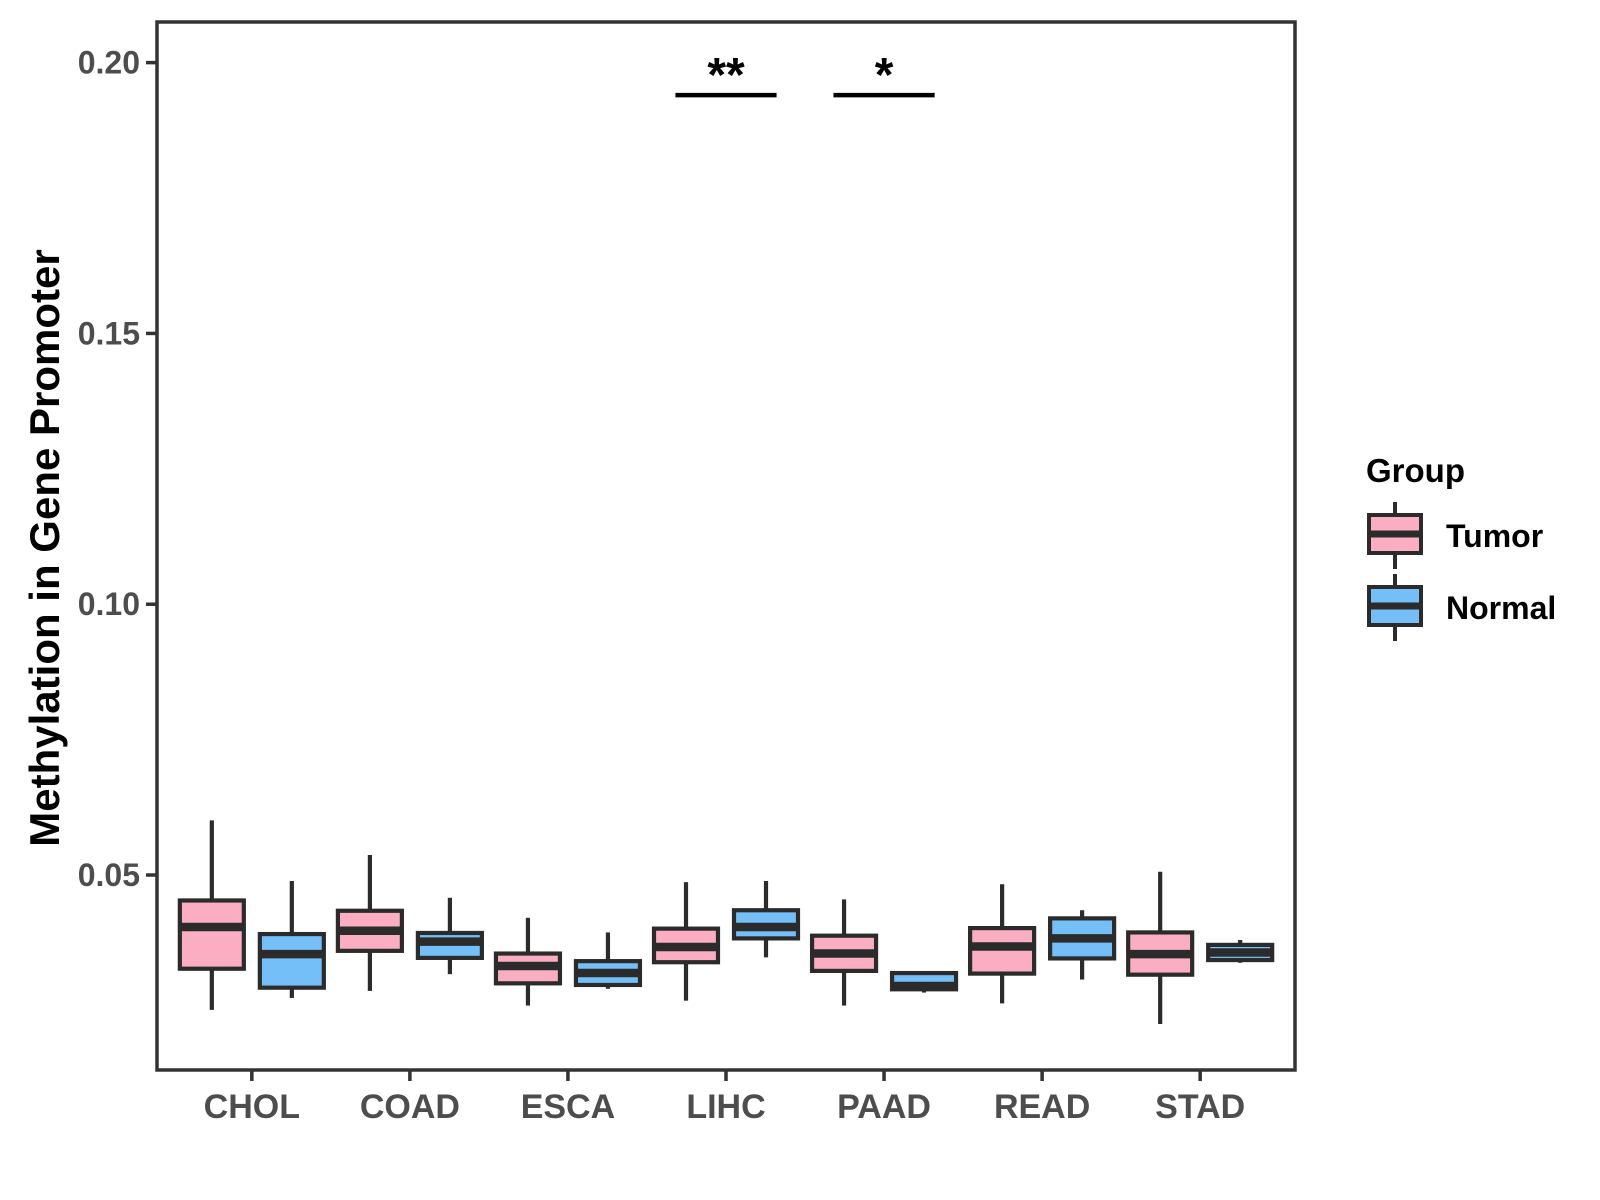 This screenshot has width=1600, height=1200. Describe the element at coordinates (726, 75) in the screenshot. I see `significance-label-LIHC: **` at that location.